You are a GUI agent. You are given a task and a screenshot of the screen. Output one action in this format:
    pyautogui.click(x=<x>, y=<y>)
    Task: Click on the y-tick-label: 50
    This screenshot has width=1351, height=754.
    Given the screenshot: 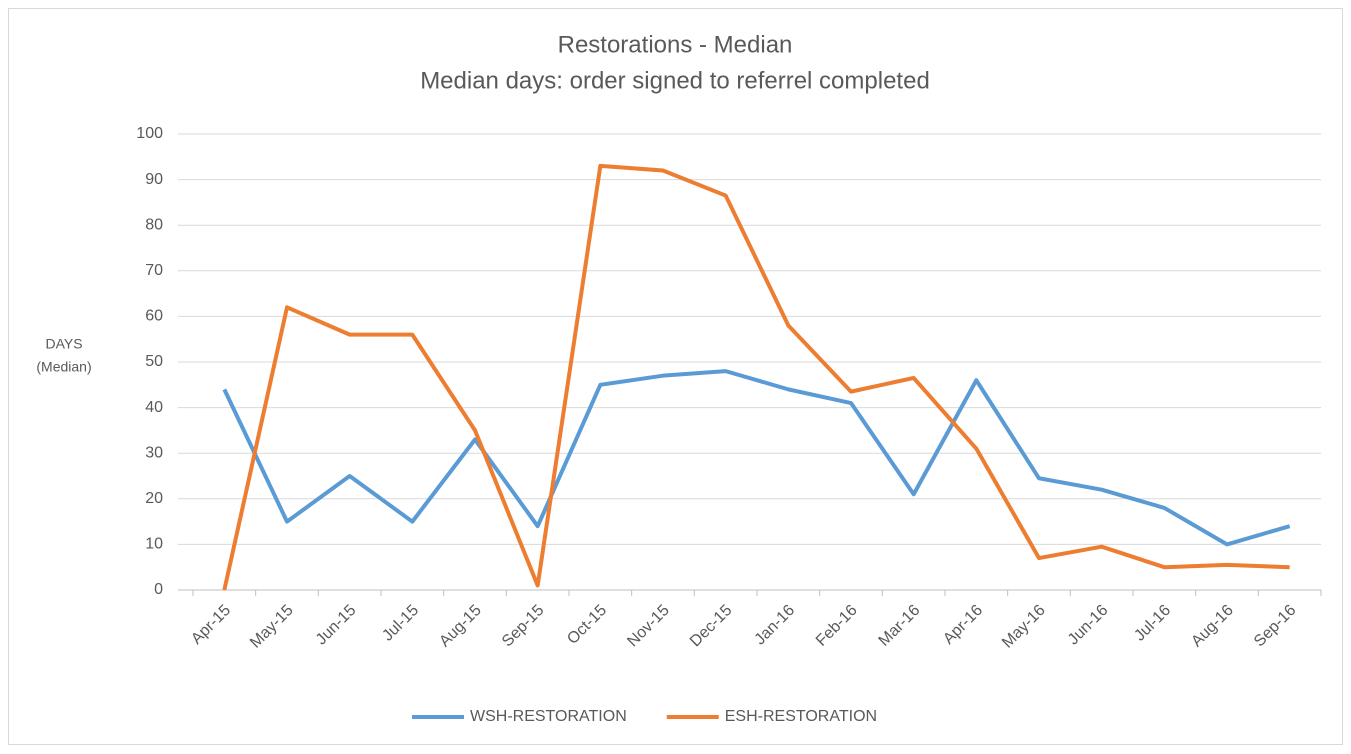 What is the action you would take?
    pyautogui.click(x=154, y=361)
    